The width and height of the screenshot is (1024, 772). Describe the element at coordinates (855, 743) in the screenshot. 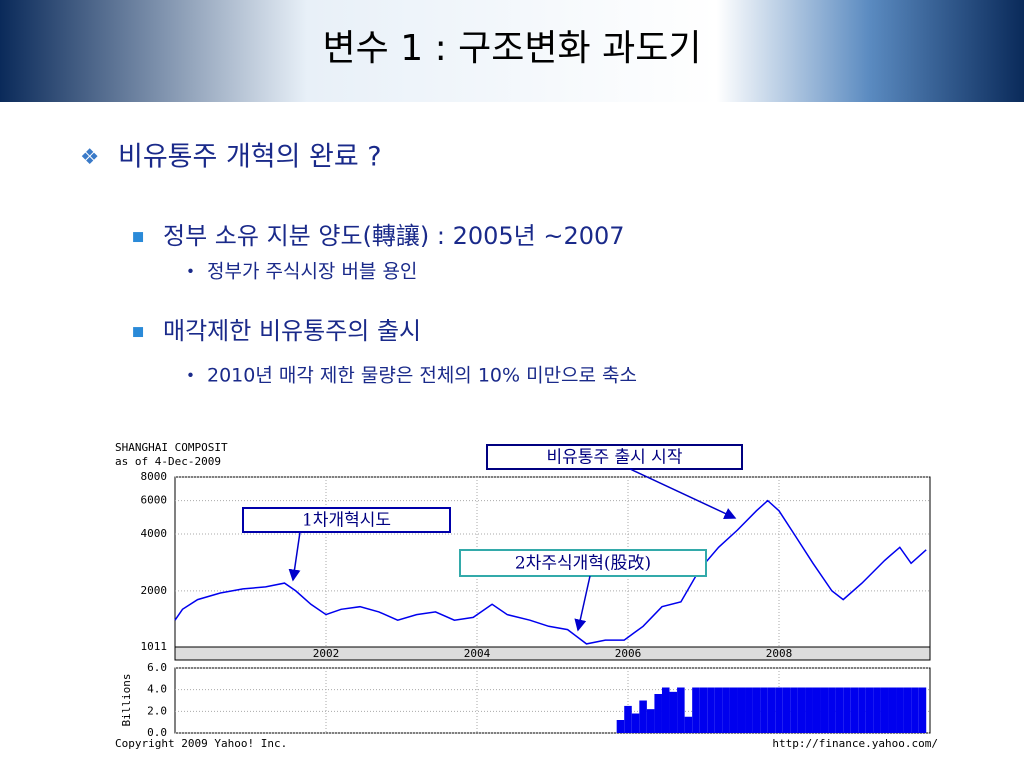

I see `source: http://finance.yahoo.com/` at that location.